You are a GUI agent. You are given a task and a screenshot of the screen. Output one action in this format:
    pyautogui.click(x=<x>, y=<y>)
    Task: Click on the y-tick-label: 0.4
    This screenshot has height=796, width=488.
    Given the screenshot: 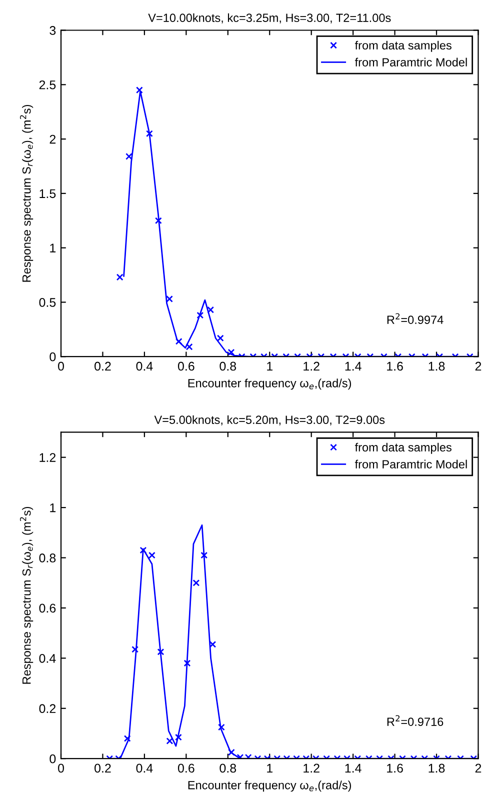 What is the action you would take?
    pyautogui.click(x=47, y=658)
    